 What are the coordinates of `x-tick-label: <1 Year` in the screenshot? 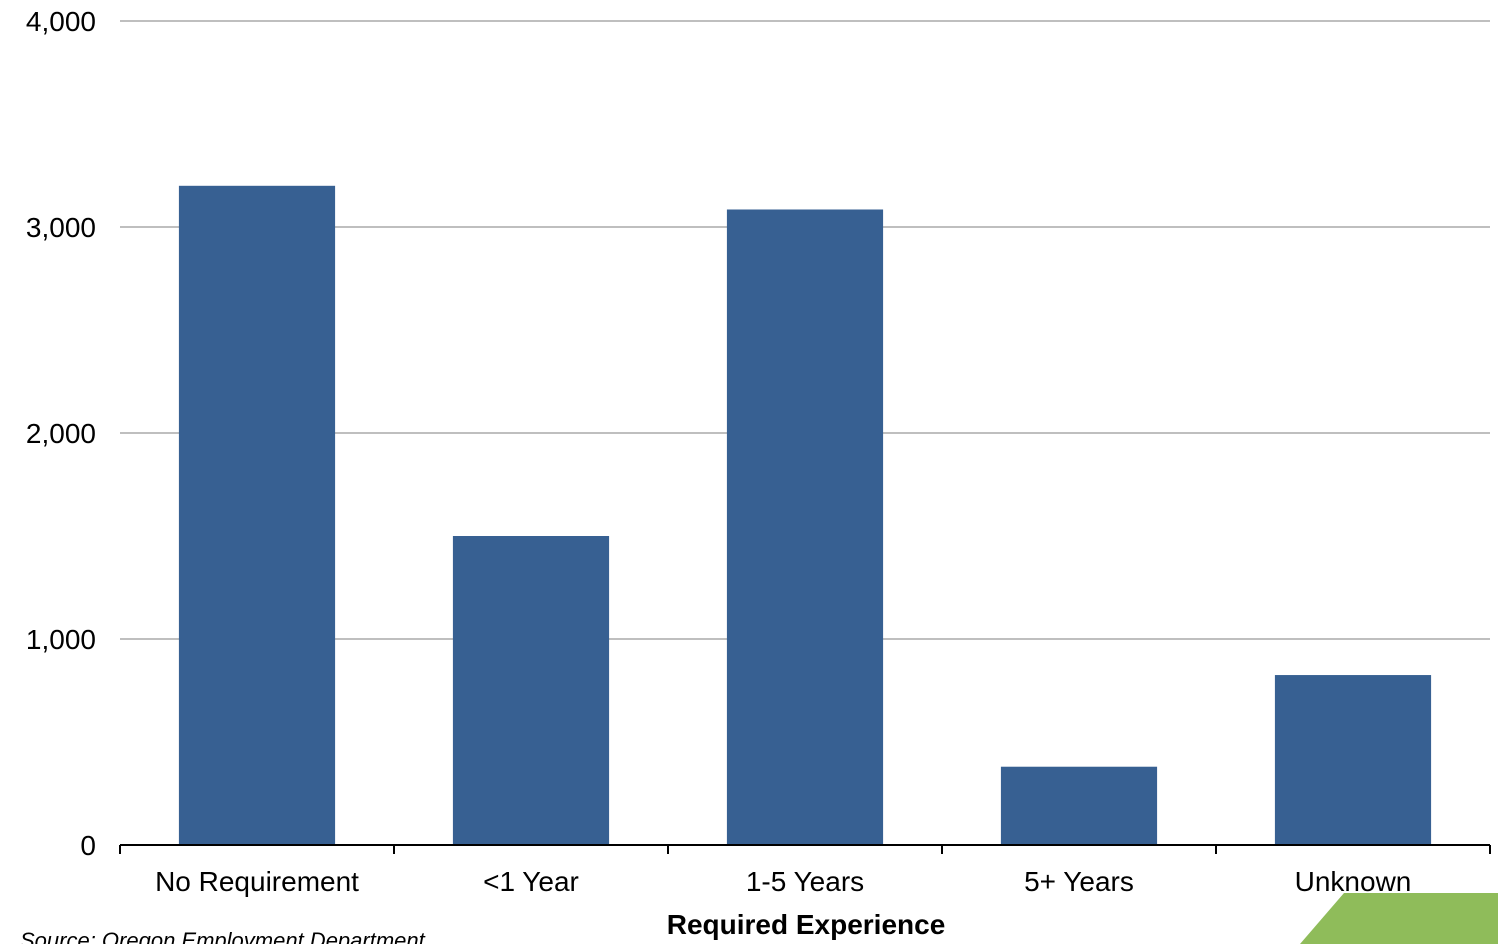 It's located at (531, 881).